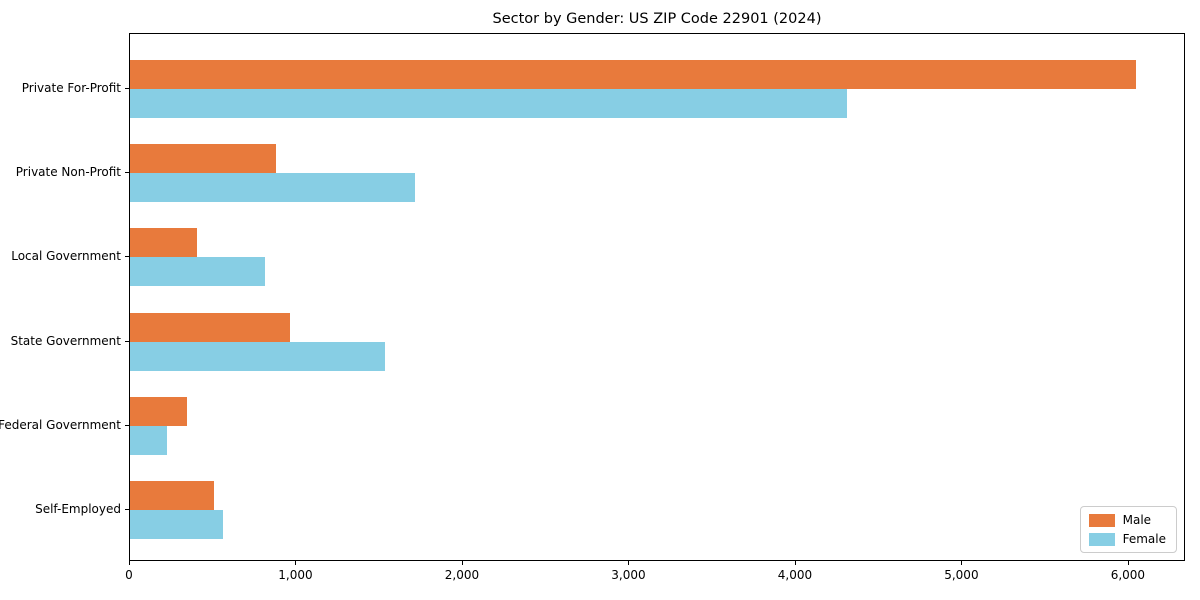 Image resolution: width=1200 pixels, height=600 pixels. I want to click on x-tick-label: 1,000, so click(295, 575).